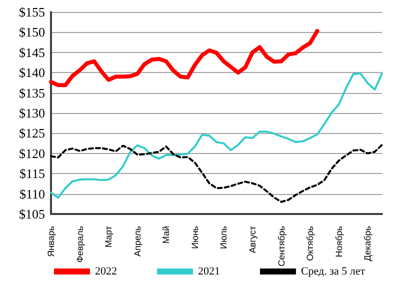 This screenshot has width=419, height=304. Describe the element at coordinates (109, 237) in the screenshot. I see `x-tick-label: Март` at that location.